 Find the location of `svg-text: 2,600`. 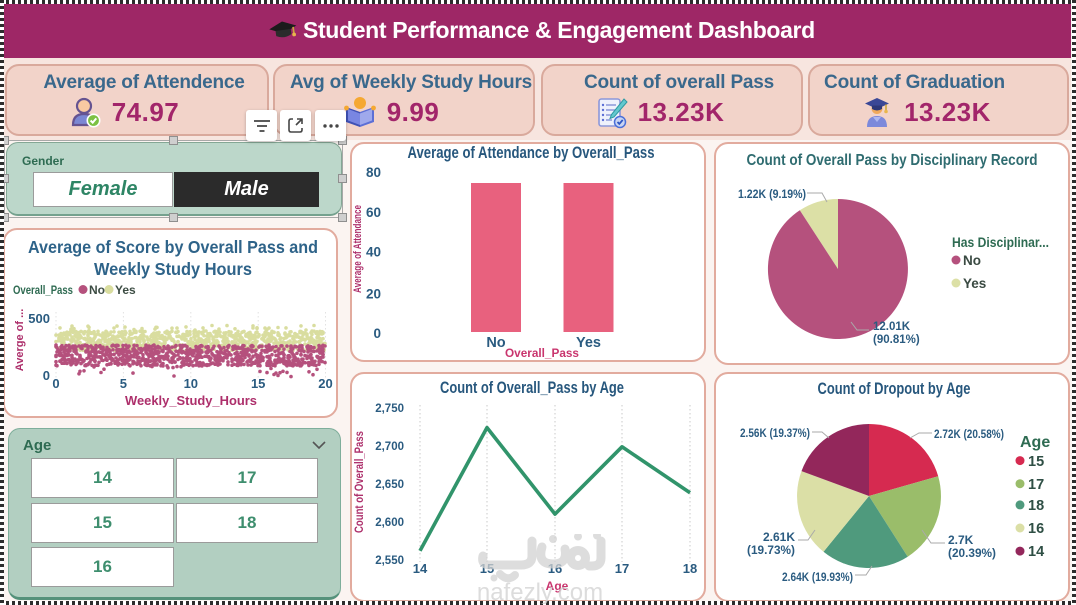

svg-text: 2,600 is located at coordinates (389, 523).